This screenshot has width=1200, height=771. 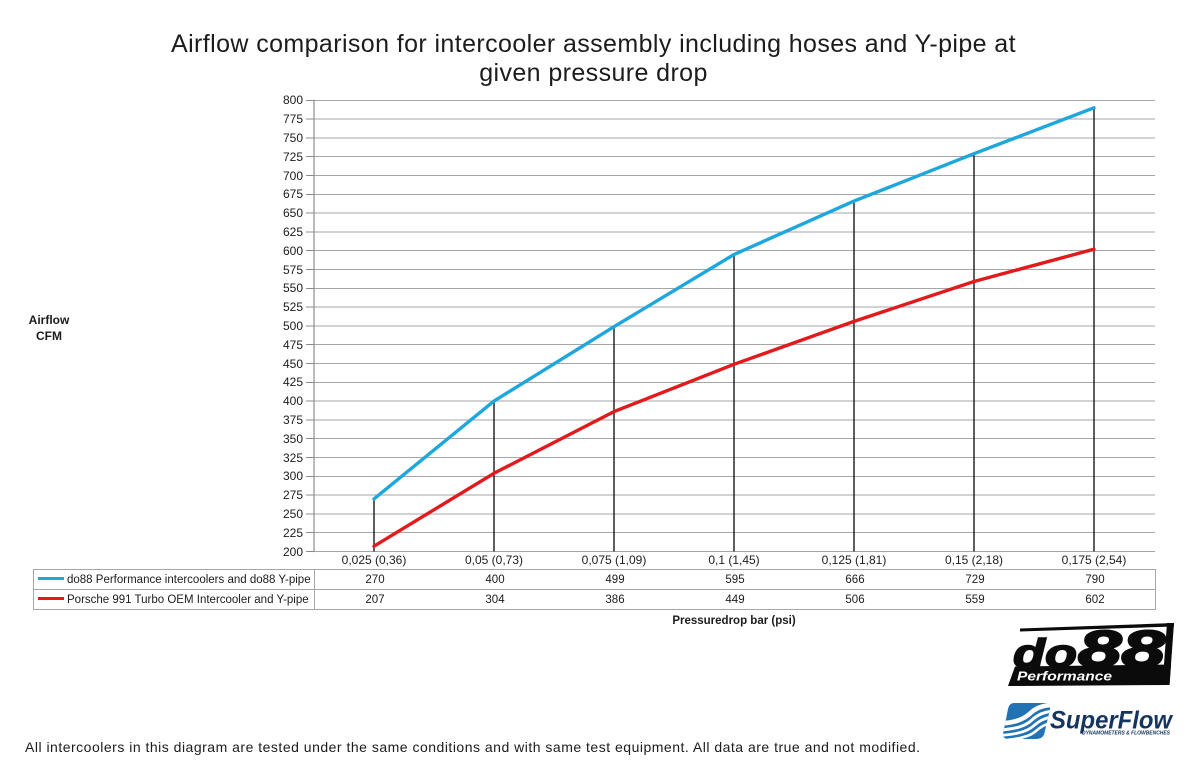 I want to click on svg-text: do, so click(x=1045, y=654).